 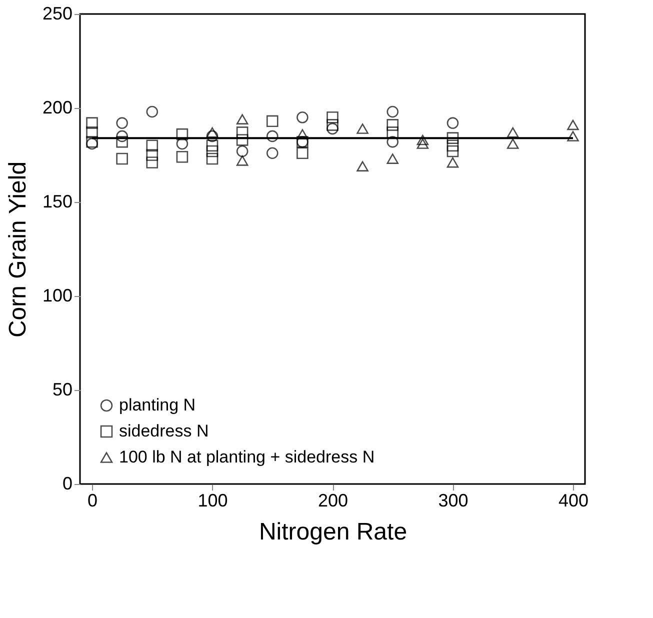 What do you see at coordinates (57, 296) in the screenshot?
I see `y-tick-label: 100` at bounding box center [57, 296].